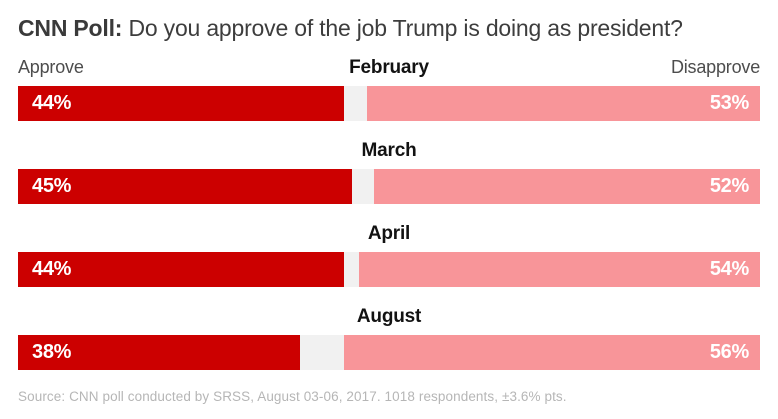 The width and height of the screenshot is (778, 419). I want to click on bar-track: 38% 56%, so click(389, 353).